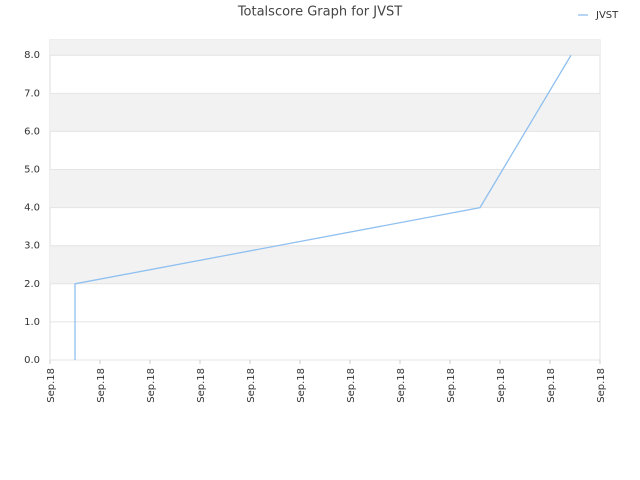  Describe the element at coordinates (319, 12) in the screenshot. I see `chart-title: Totalscore Graph for JVST` at that location.